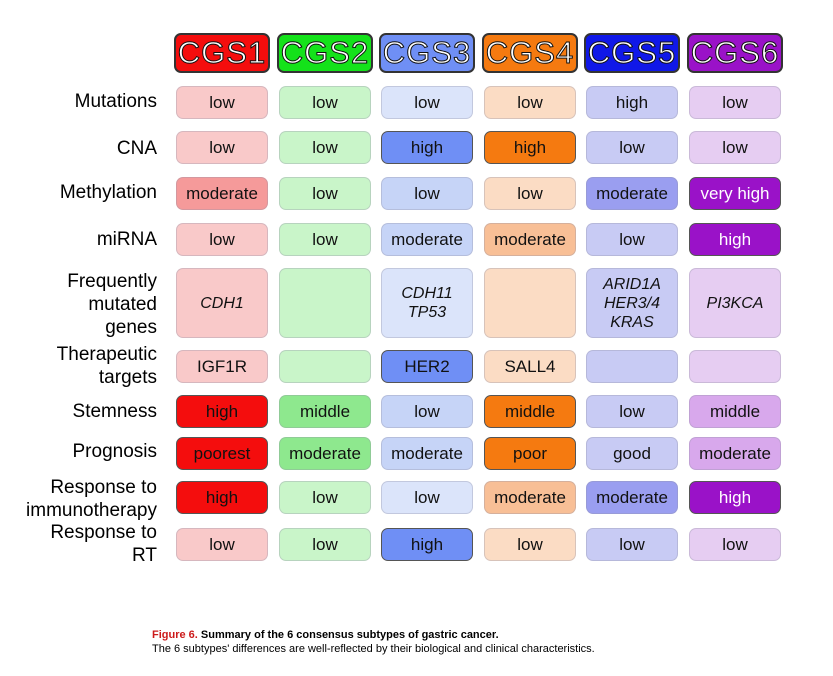 The height and width of the screenshot is (676, 833). What do you see at coordinates (530, 453) in the screenshot?
I see `cell-text: poor` at bounding box center [530, 453].